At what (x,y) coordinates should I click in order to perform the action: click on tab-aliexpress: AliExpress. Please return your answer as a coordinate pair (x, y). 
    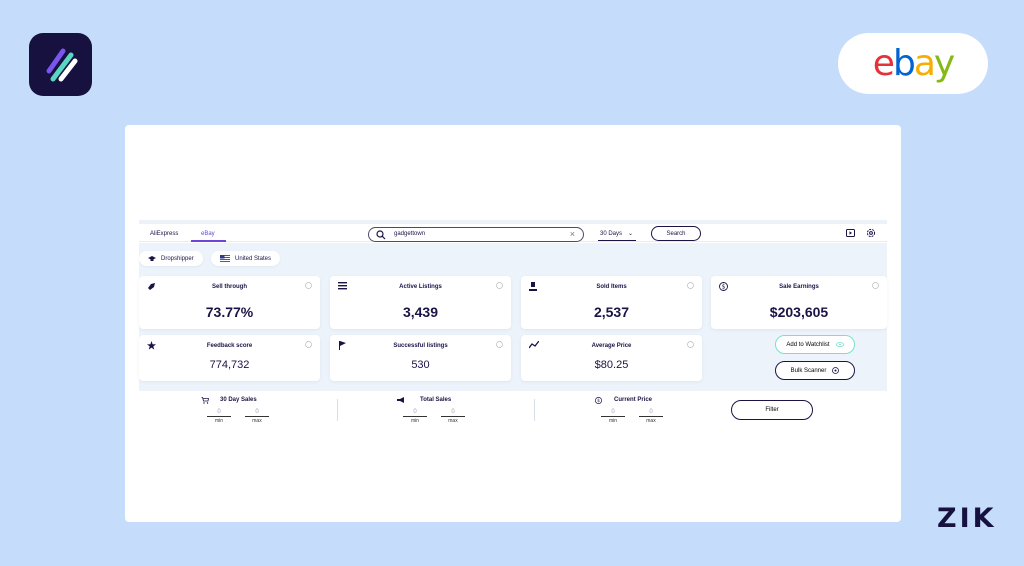
    Looking at the image, I should click on (164, 234).